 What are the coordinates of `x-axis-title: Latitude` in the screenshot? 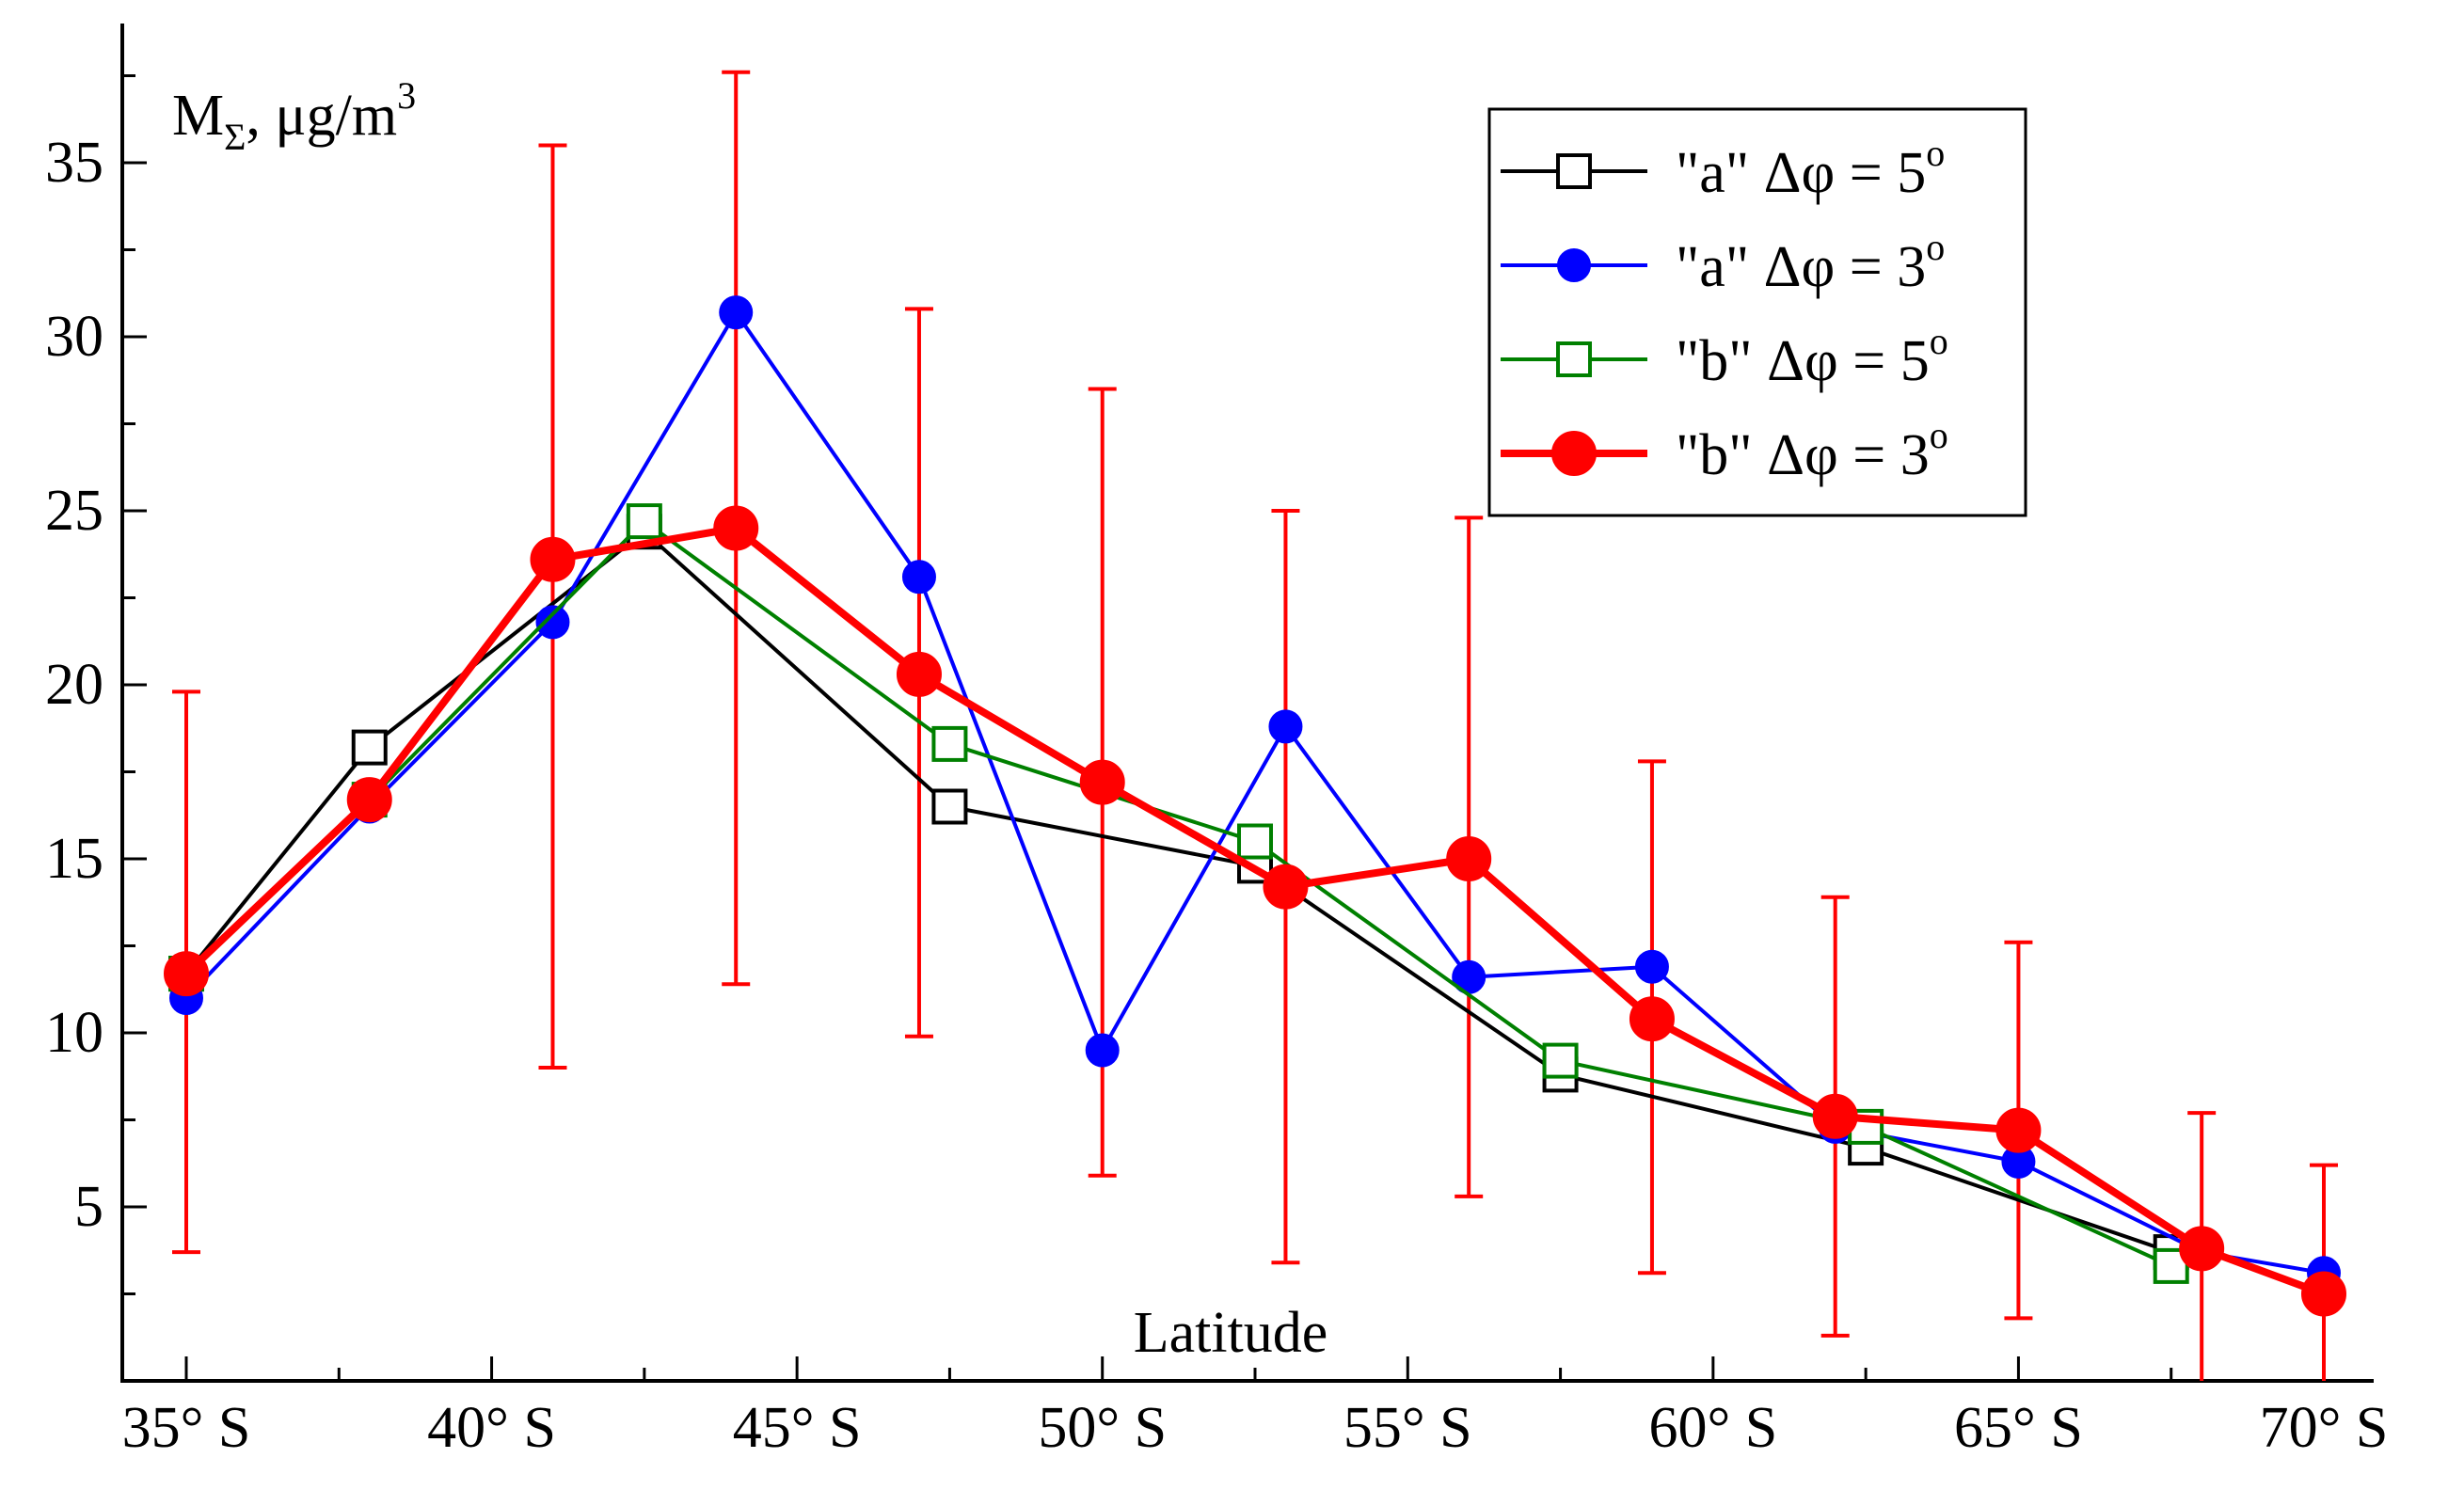 It's located at (1231, 1333).